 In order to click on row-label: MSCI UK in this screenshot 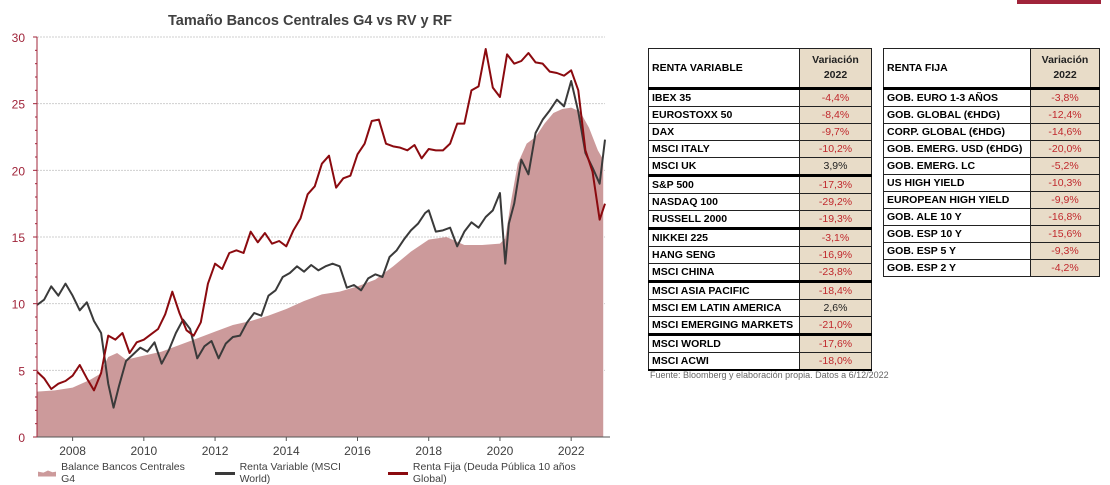, I will do `click(724, 167)`.